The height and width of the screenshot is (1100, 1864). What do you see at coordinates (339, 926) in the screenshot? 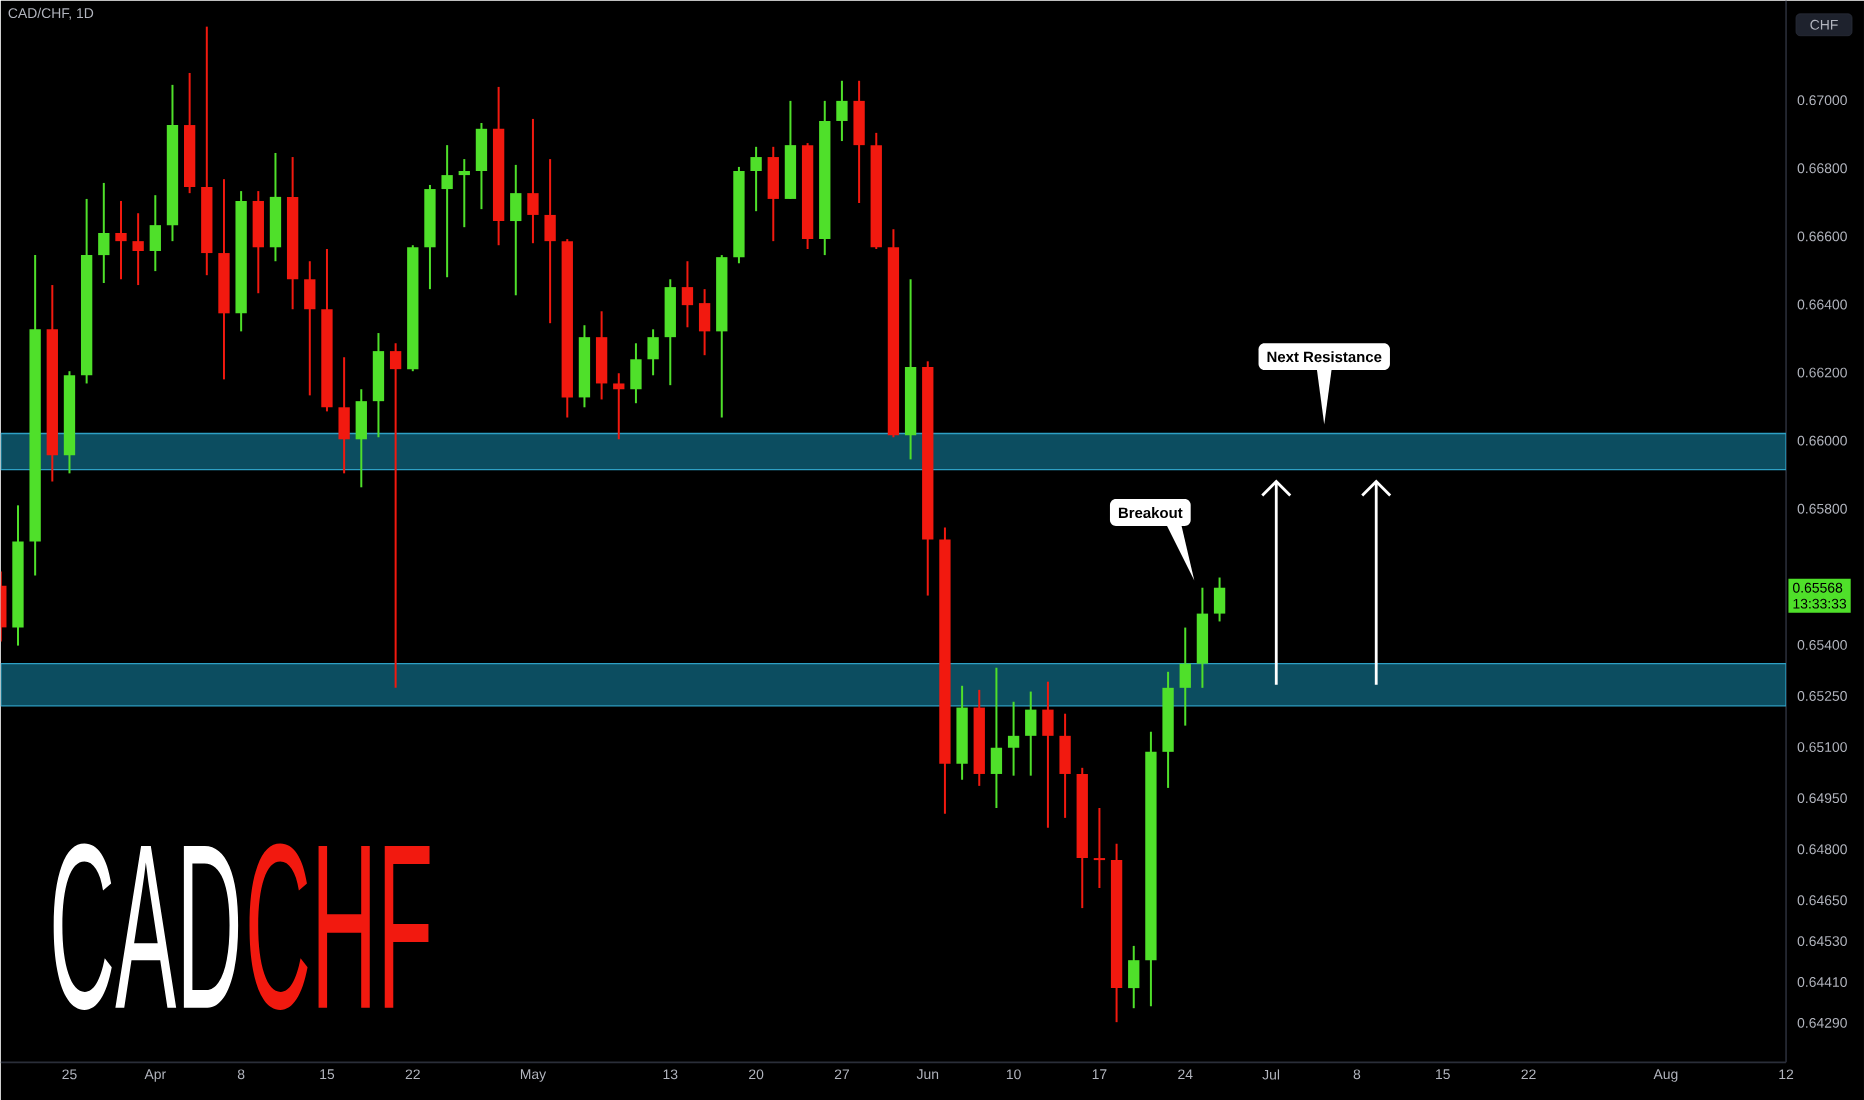
I see `annotation: CHF` at bounding box center [339, 926].